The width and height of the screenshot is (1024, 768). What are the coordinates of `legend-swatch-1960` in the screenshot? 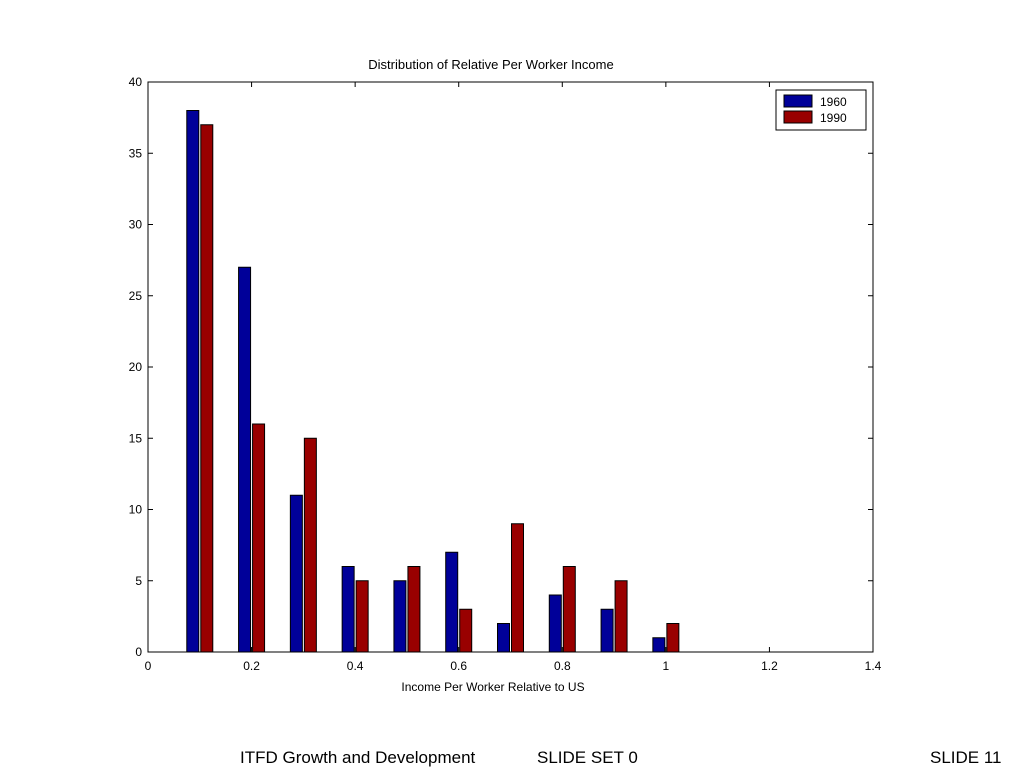 It's located at (798, 101).